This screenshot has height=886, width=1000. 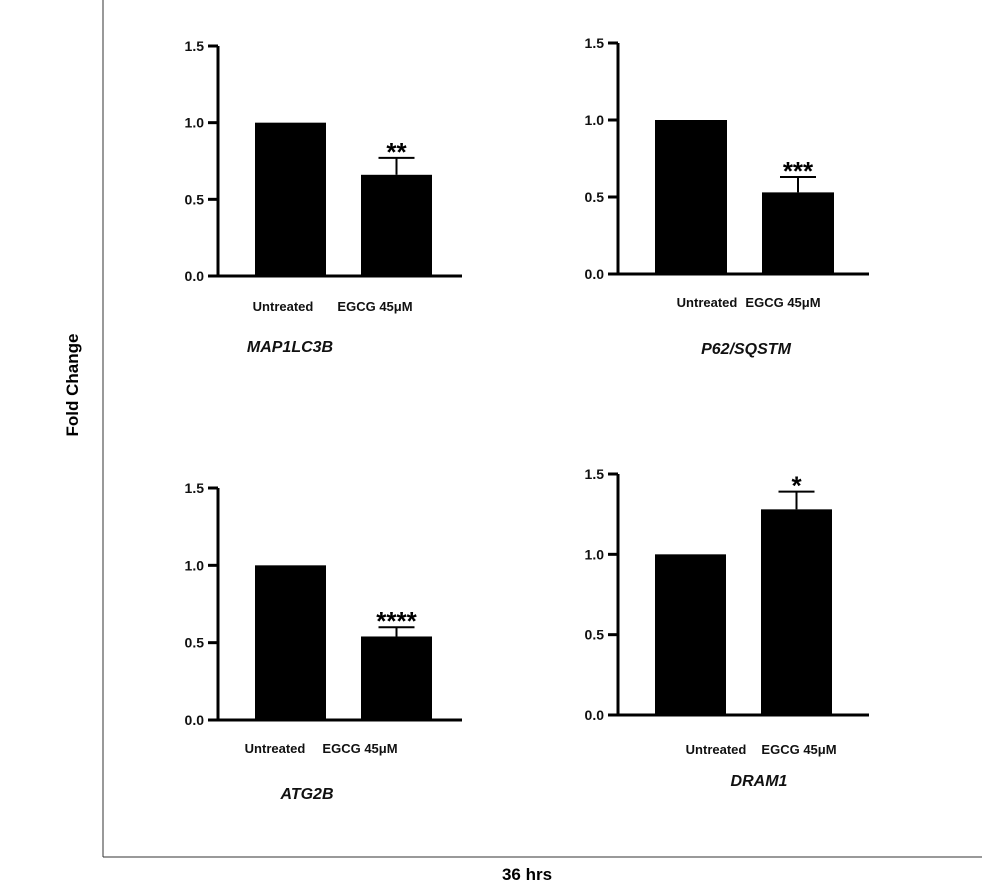 What do you see at coordinates (290, 347) in the screenshot?
I see `panel-title: MAP1LC3B` at bounding box center [290, 347].